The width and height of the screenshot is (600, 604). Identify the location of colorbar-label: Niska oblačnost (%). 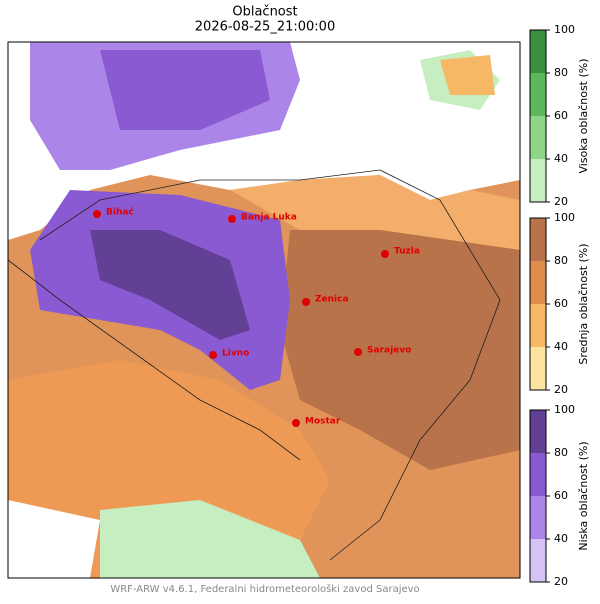
(583, 495).